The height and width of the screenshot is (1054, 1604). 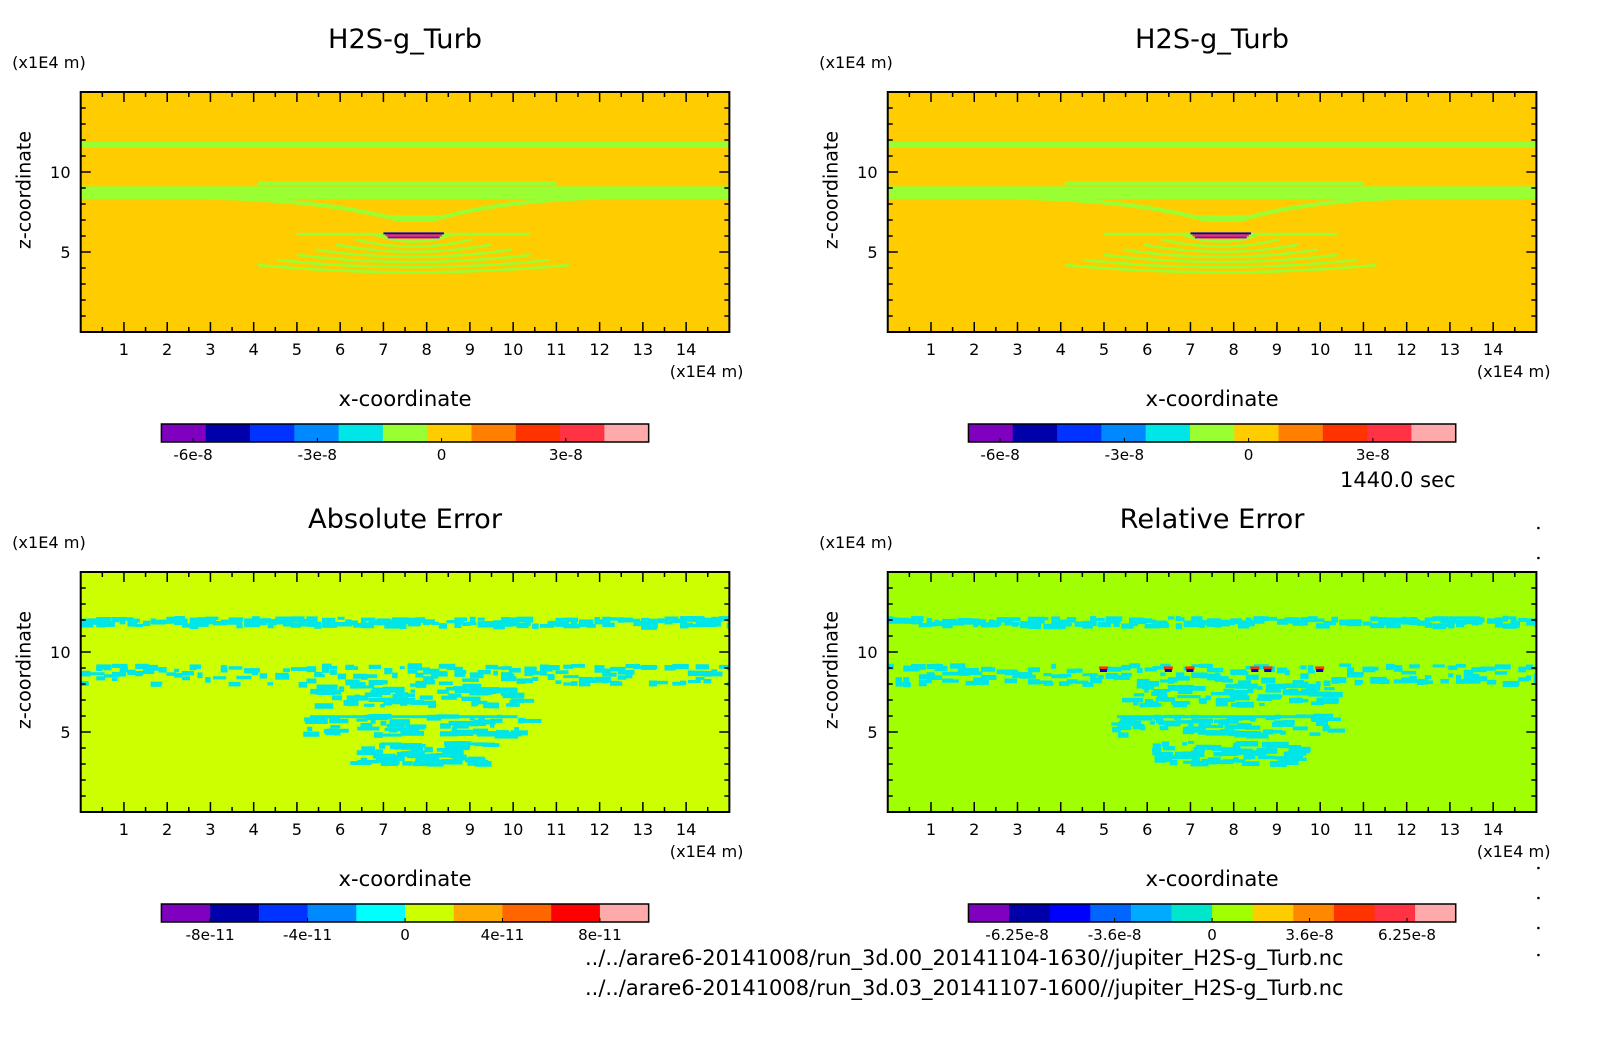 I want to click on field-wedge, so click(x=405, y=208).